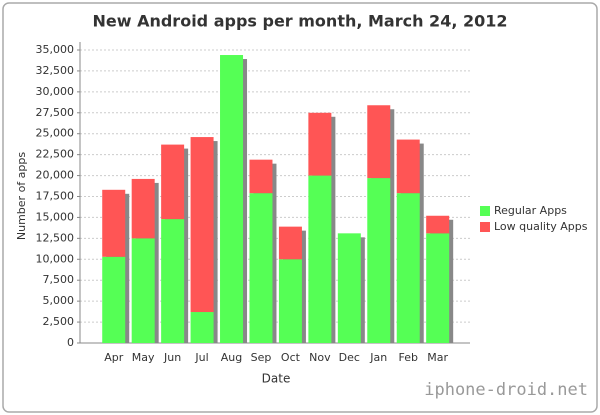 The width and height of the screenshot is (600, 415). Describe the element at coordinates (143, 357) in the screenshot. I see `x-tick-label: May` at that location.